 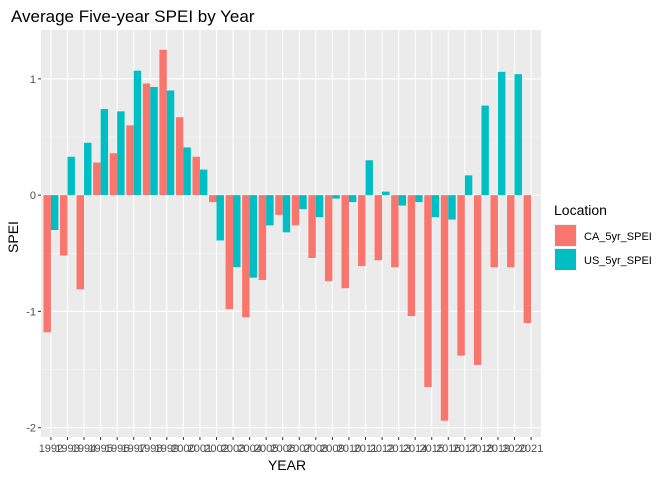 What do you see at coordinates (565, 235) in the screenshot?
I see `legend-swatch-CA_5yr_SPEI` at bounding box center [565, 235].